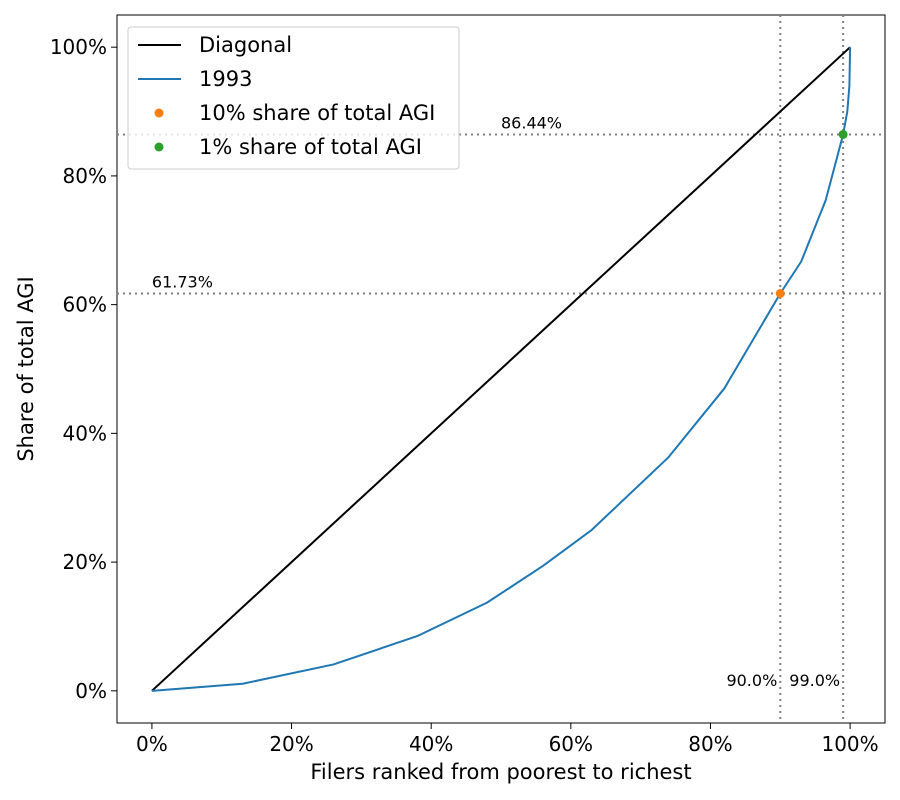 This screenshot has width=900, height=800. What do you see at coordinates (291, 744) in the screenshot?
I see `x-tick-label: 20%` at bounding box center [291, 744].